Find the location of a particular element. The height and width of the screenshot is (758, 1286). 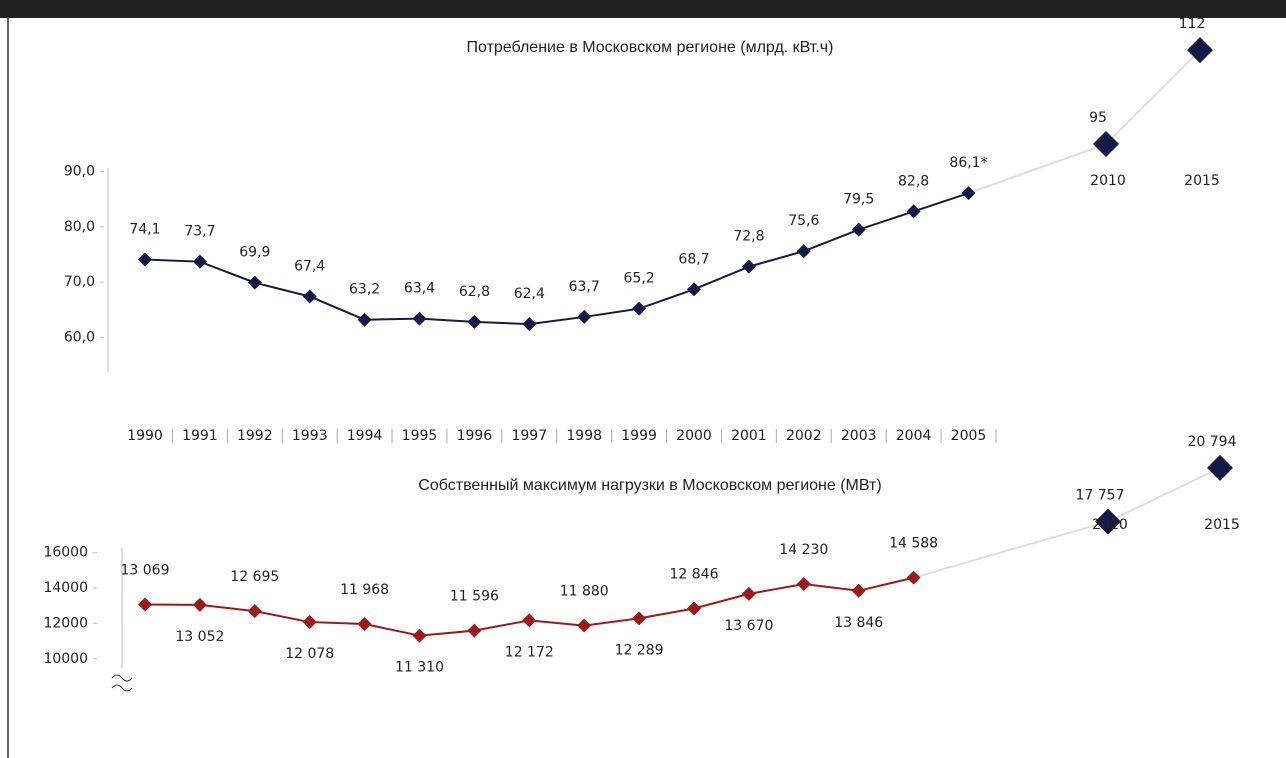

data-label: 86,1* is located at coordinates (968, 163).